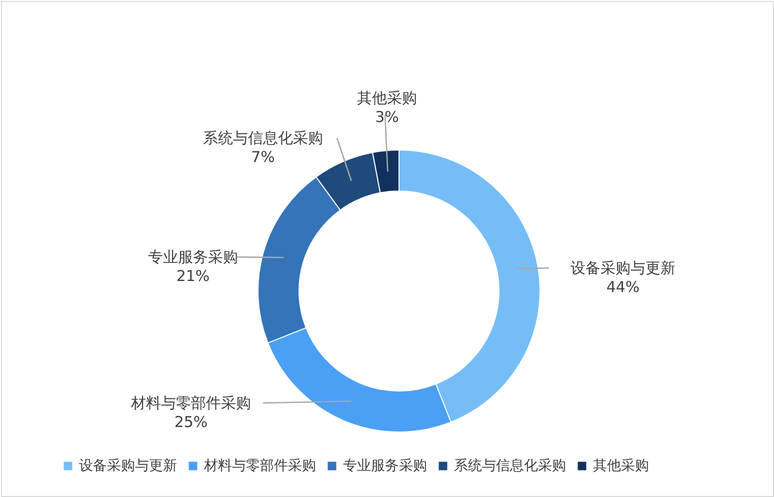 This screenshot has width=774, height=497. Describe the element at coordinates (621, 466) in the screenshot. I see `legend-label: 其他采购` at that location.